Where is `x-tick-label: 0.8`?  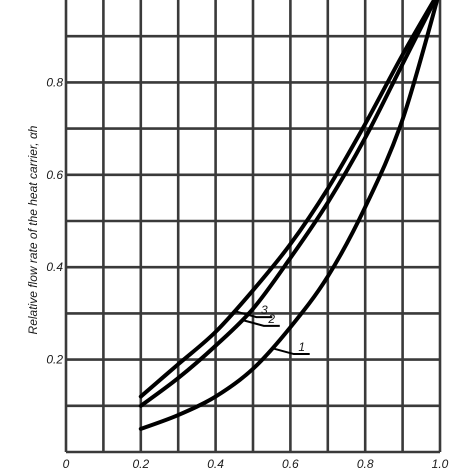
x-tick-label: 0.8 is located at coordinates (365, 464).